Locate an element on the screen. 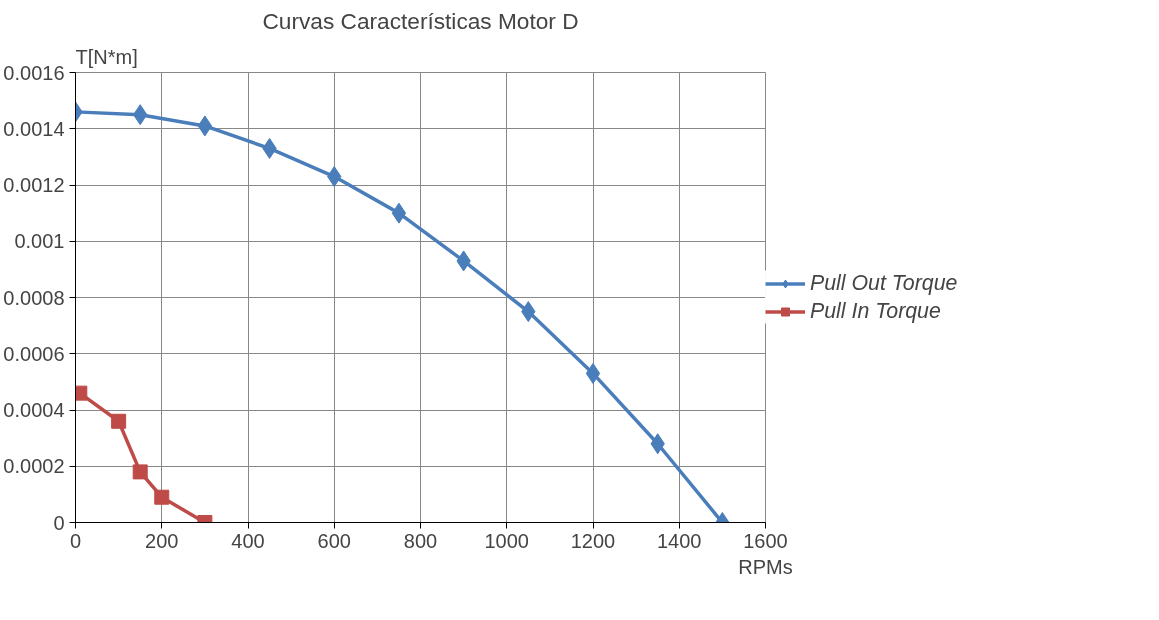 The height and width of the screenshot is (620, 1159). x-tick-label: 1000 is located at coordinates (506, 540).